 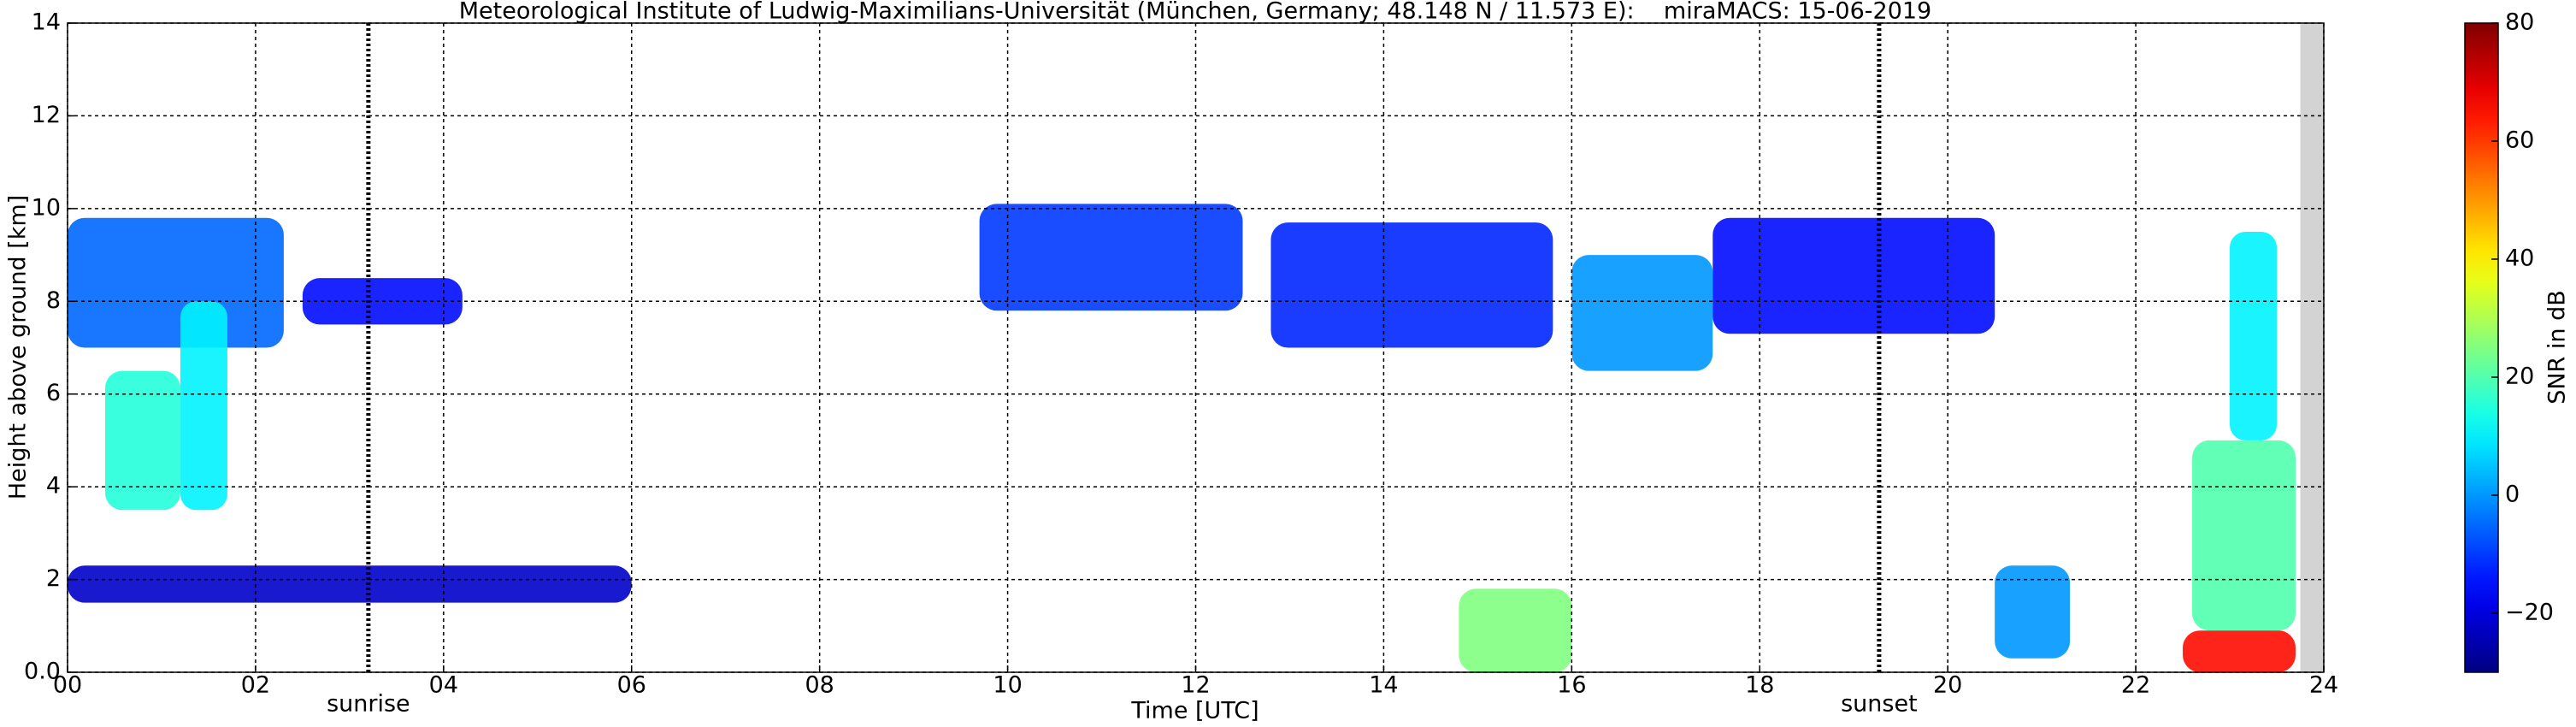 I want to click on x-tick-label: 14, so click(x=1383, y=685).